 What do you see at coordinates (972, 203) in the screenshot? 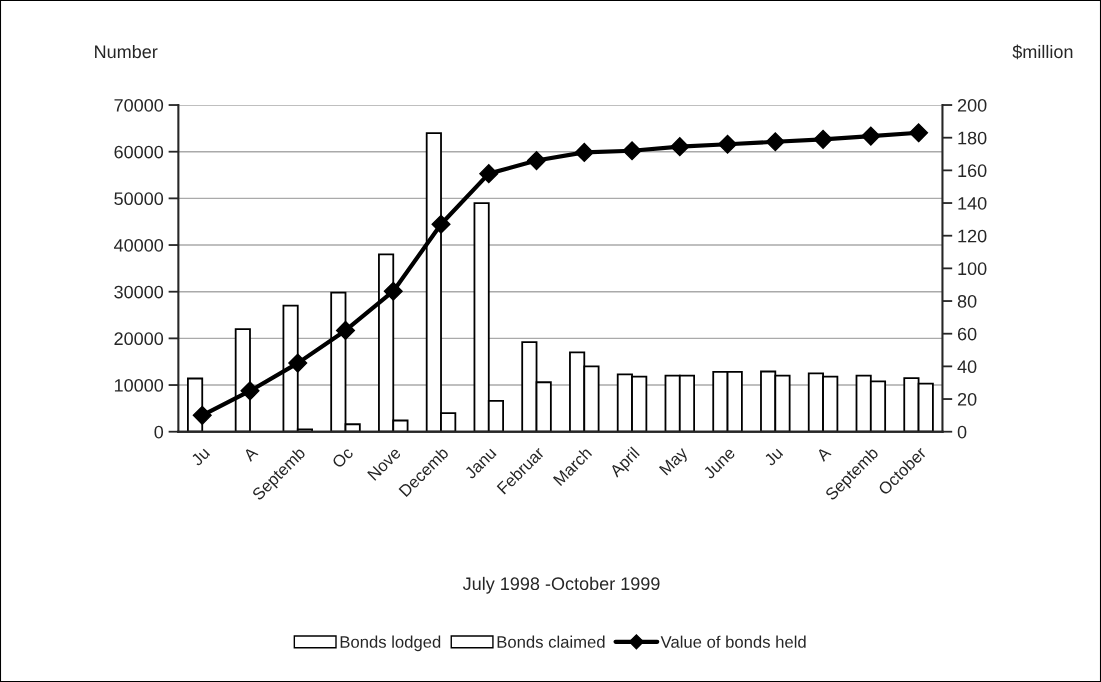
I see `y2-tick-label: 140` at bounding box center [972, 203].